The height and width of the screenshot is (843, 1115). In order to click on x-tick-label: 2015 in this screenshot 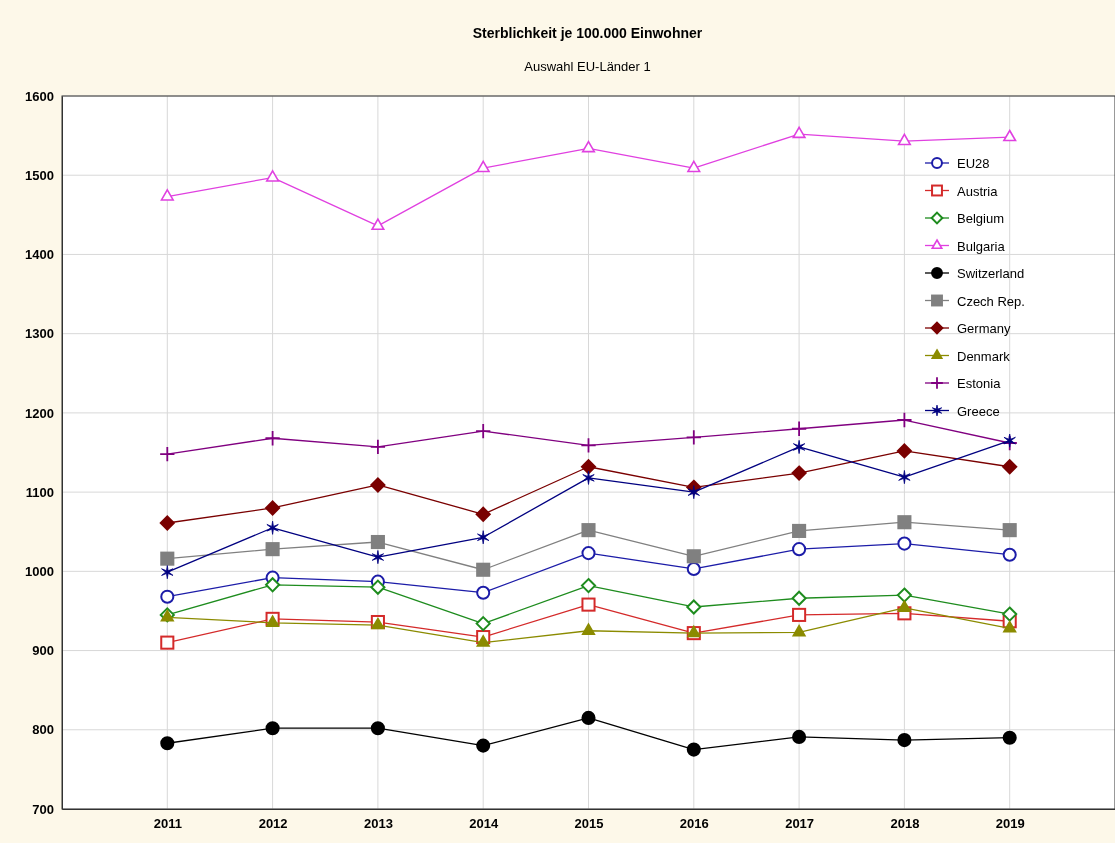, I will do `click(589, 824)`.